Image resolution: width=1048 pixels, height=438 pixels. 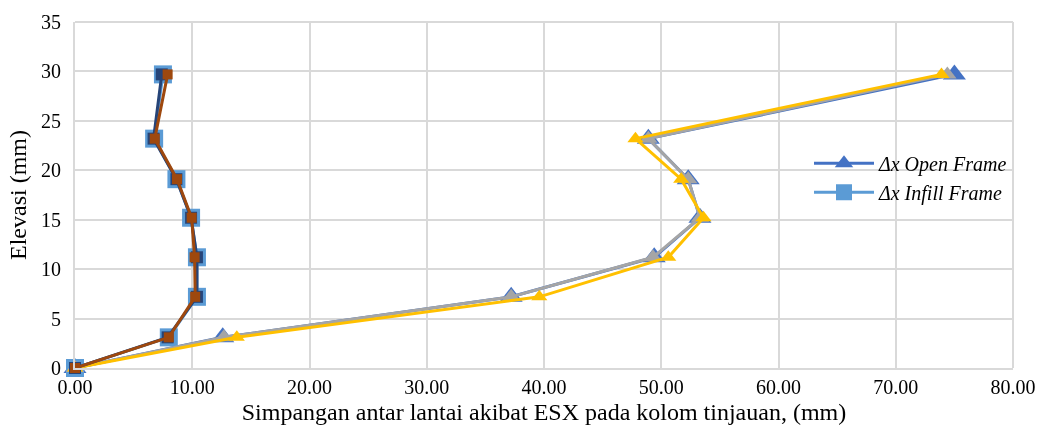 I want to click on y-tick-label: 10, so click(x=51, y=269).